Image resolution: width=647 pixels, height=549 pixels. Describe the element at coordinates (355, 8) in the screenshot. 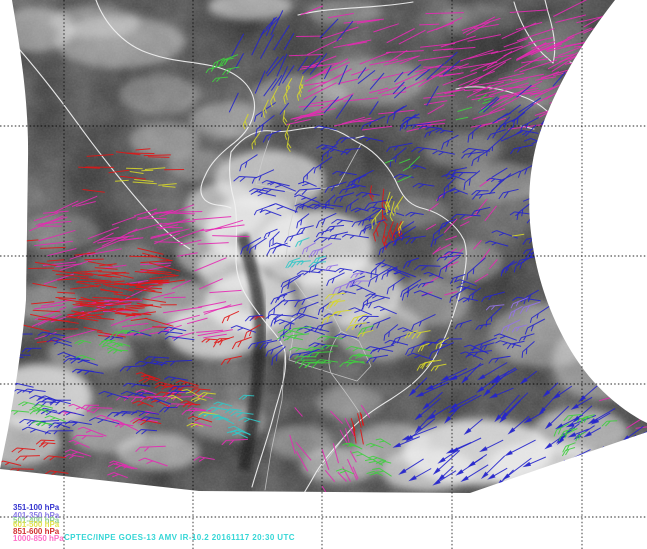

I see `coast-us-southeast` at that location.